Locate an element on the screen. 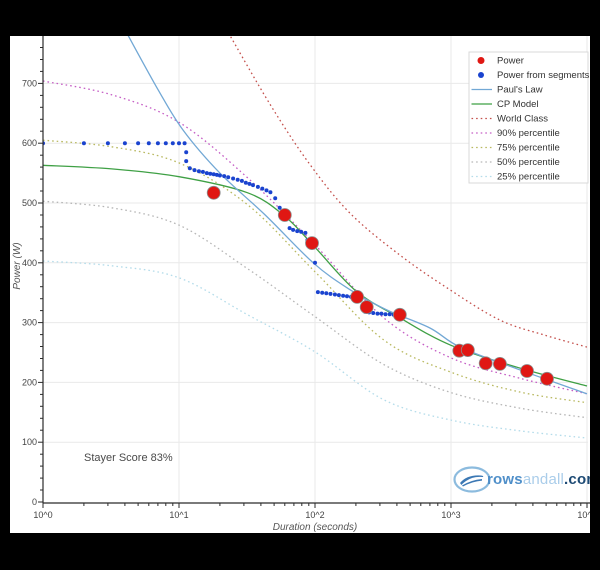 This screenshot has height=570, width=600. watermark-text-com: .com is located at coordinates (577, 479).